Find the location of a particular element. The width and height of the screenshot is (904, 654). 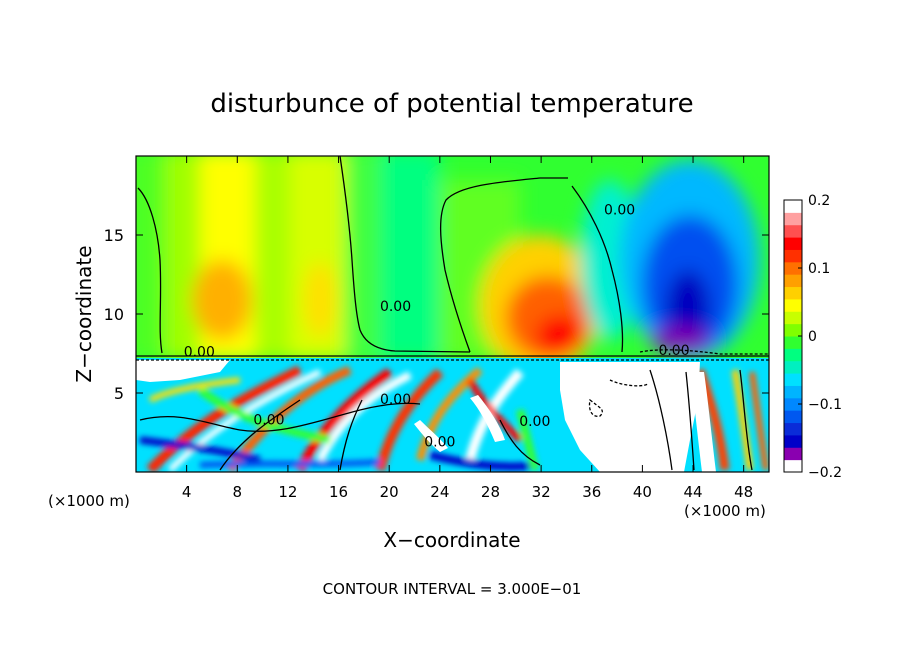

x-tick-label: 8 is located at coordinates (238, 492).